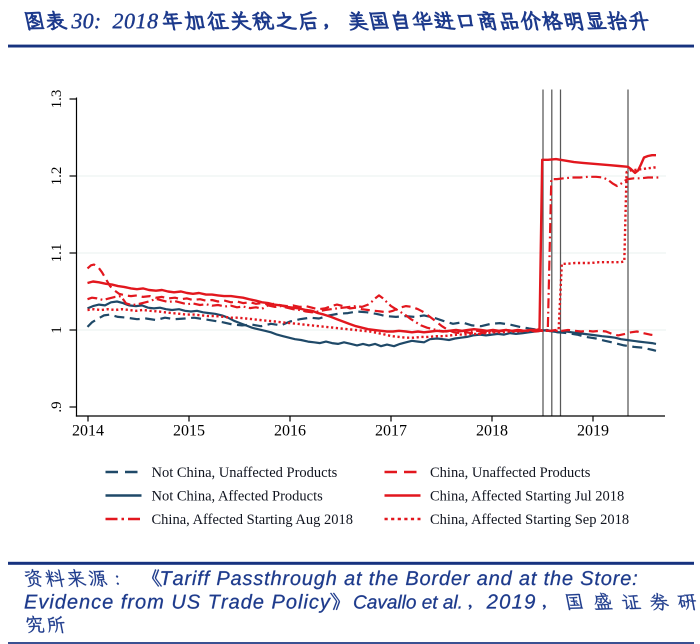 This screenshot has width=700, height=644. What do you see at coordinates (245, 473) in the screenshot?
I see `svg-text: Not China, Unaffected Products` at bounding box center [245, 473].